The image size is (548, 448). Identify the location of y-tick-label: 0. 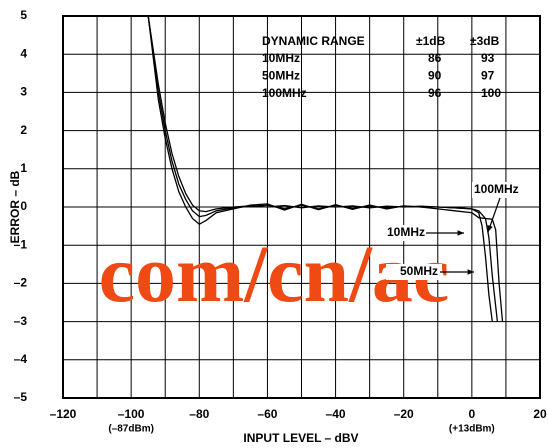
(23, 206).